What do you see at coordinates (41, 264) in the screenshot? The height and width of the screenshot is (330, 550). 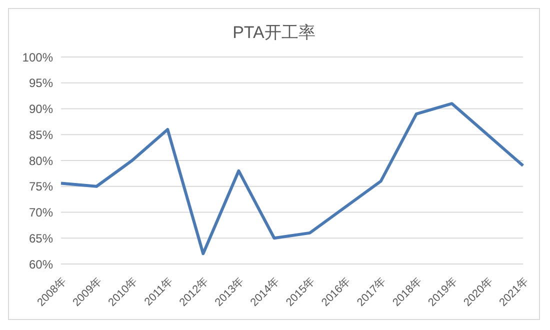 I see `y-tick-label: 60%` at bounding box center [41, 264].